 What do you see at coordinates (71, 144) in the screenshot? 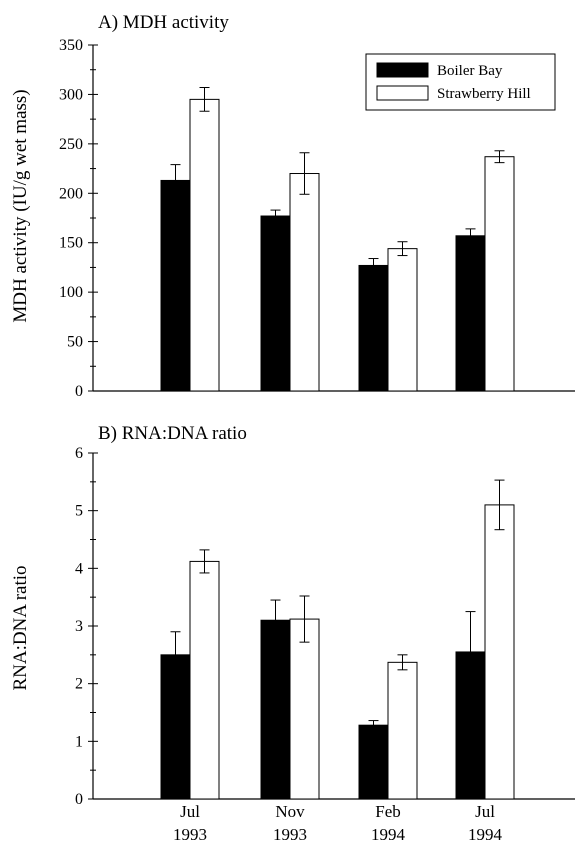
I see `y-tick-label: 250` at bounding box center [71, 144].